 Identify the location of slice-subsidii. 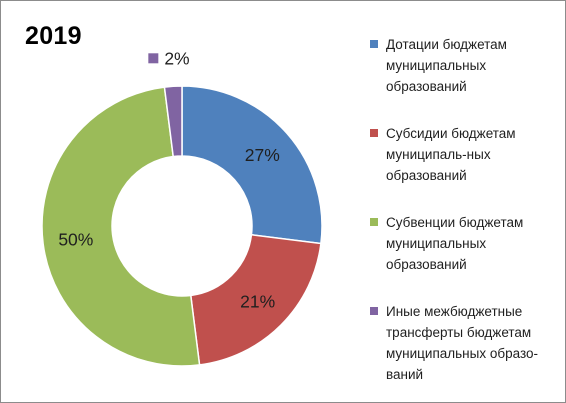
(255, 299).